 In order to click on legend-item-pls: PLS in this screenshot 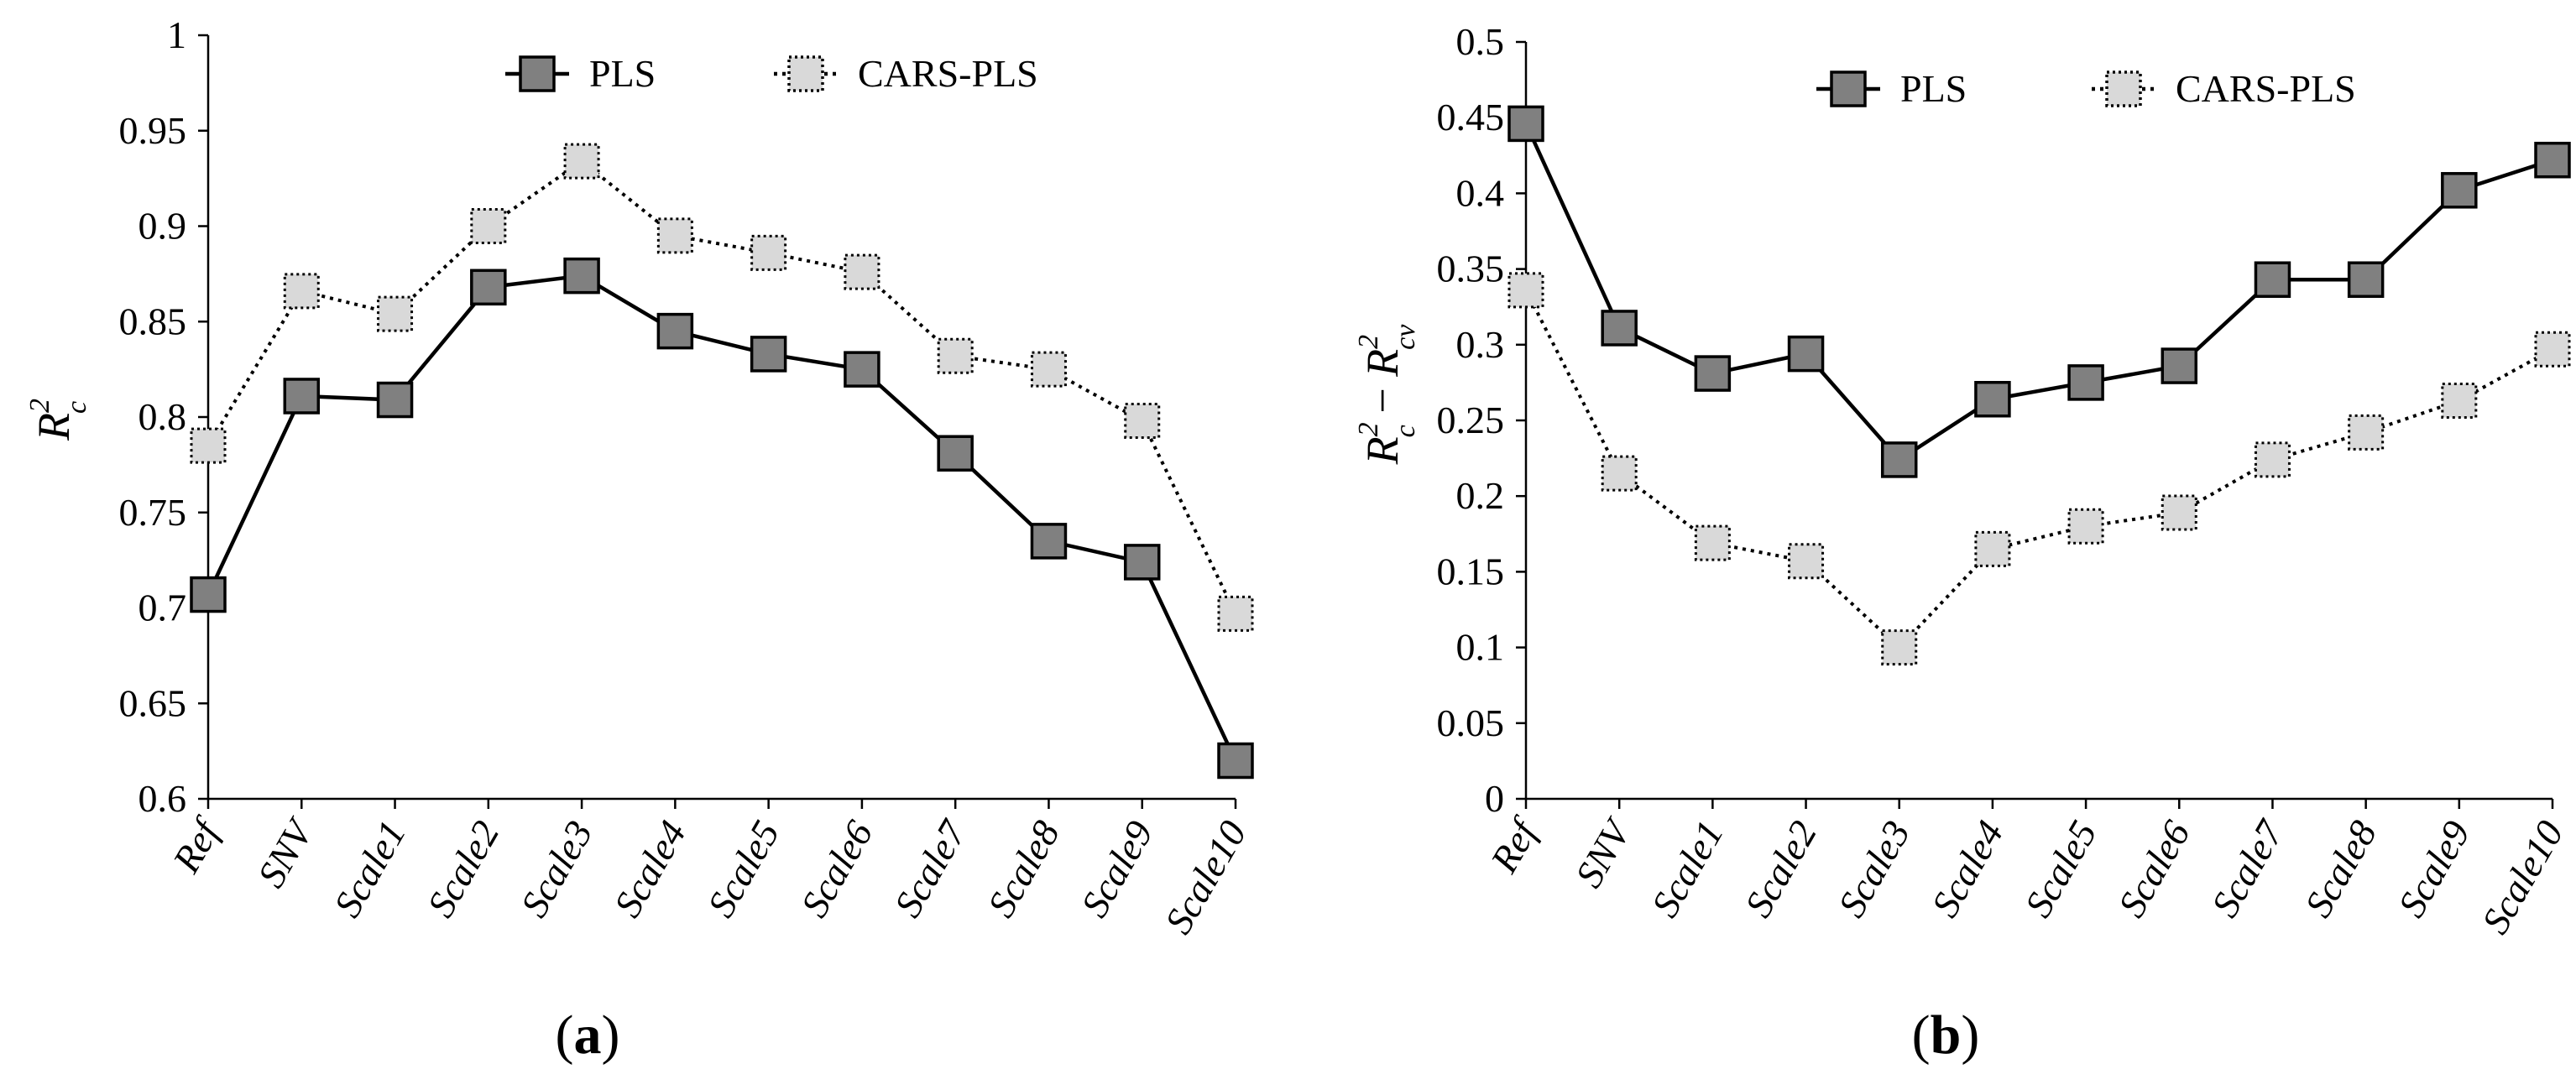, I will do `click(1891, 88)`.